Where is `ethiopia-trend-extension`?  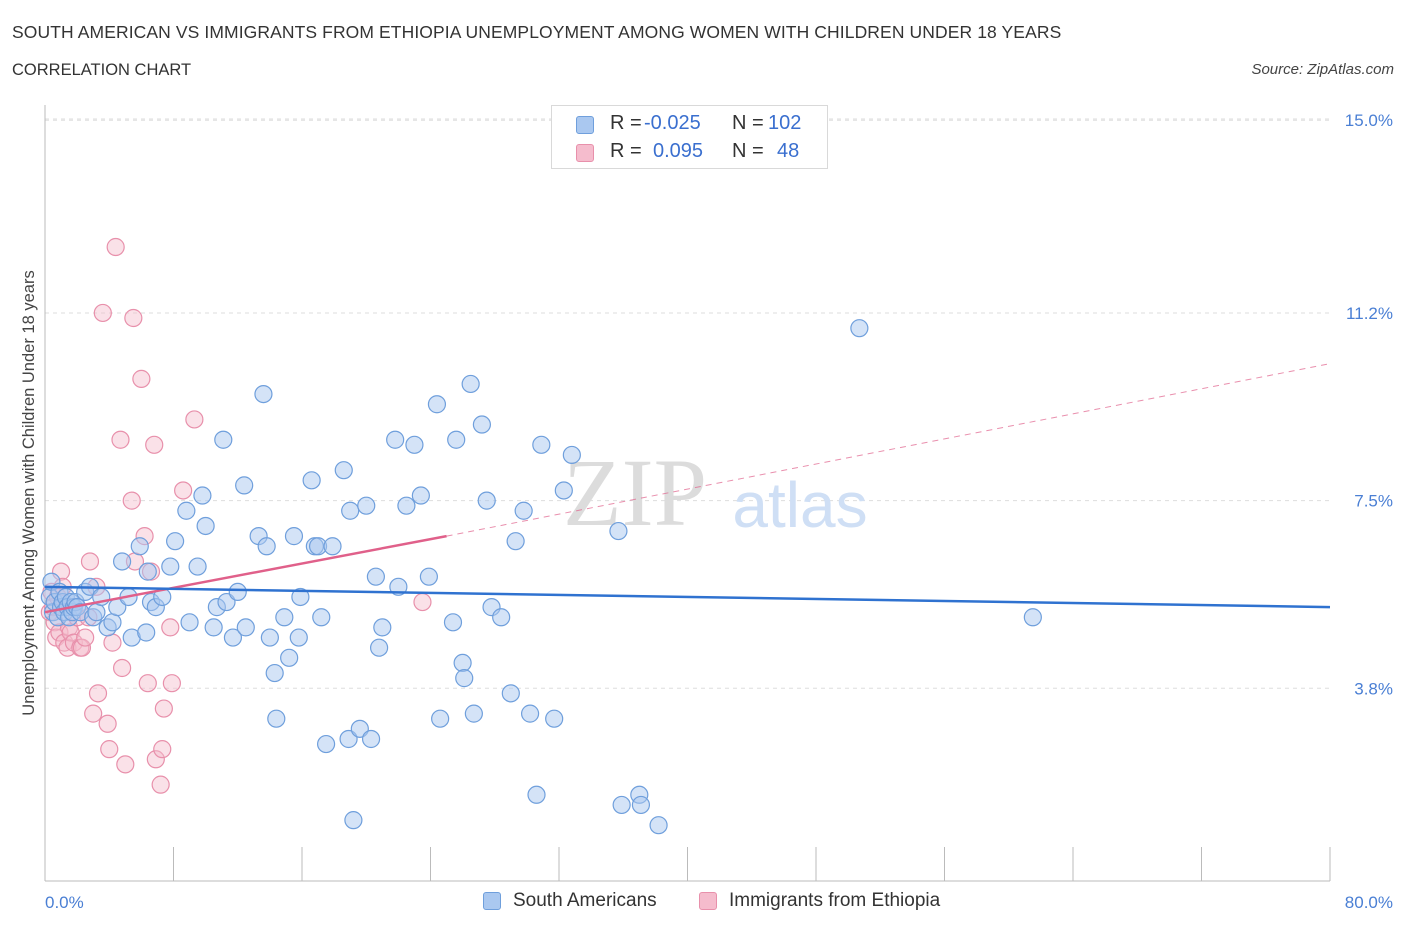 ethiopia-trend-extension is located at coordinates (888, 450).